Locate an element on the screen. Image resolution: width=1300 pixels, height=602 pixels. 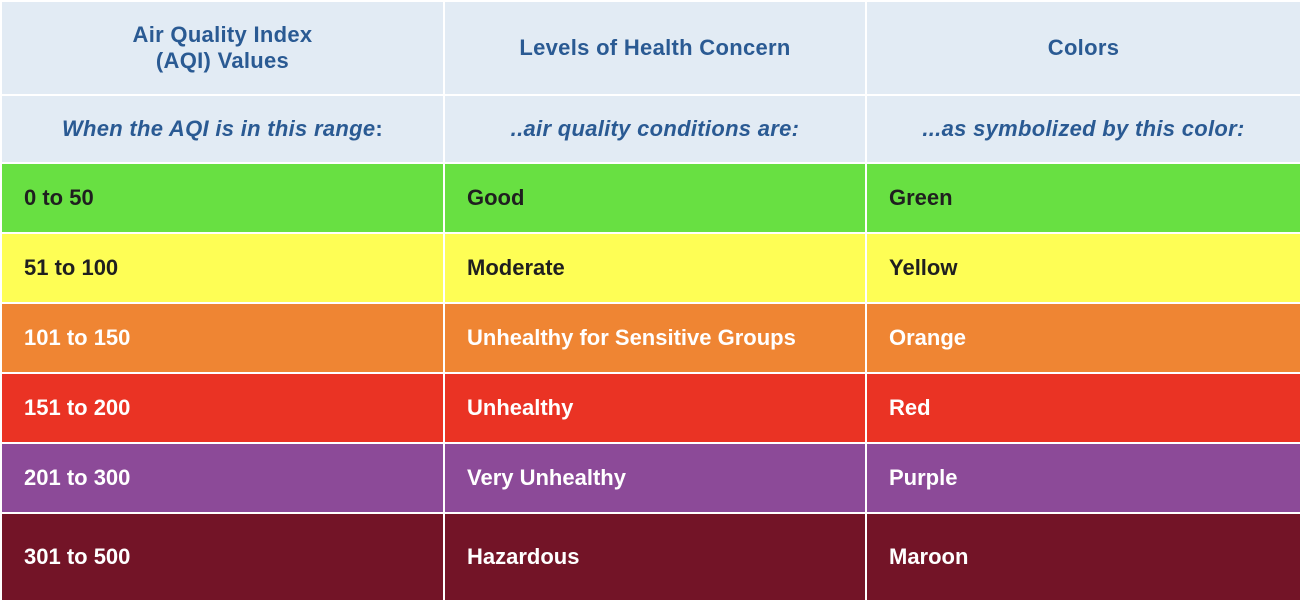
header-health-concern: Levels of Health Concern is located at coordinates (655, 48).